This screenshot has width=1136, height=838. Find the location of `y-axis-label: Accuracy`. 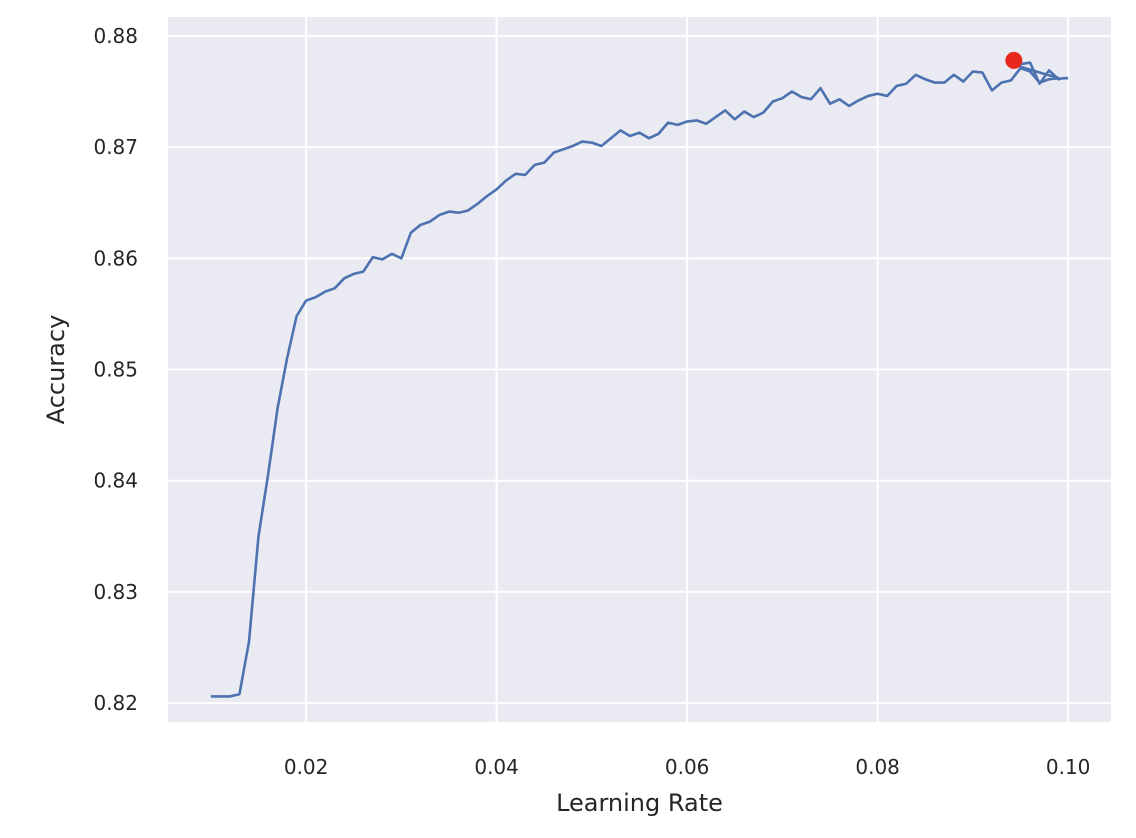

y-axis-label: Accuracy is located at coordinates (56, 370).